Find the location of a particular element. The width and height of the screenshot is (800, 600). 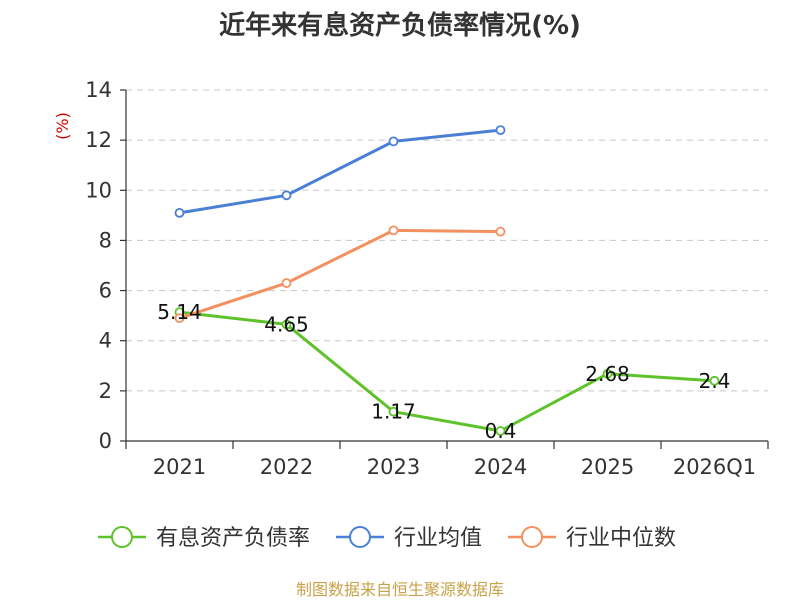

data-label: 4.65 is located at coordinates (286, 324).